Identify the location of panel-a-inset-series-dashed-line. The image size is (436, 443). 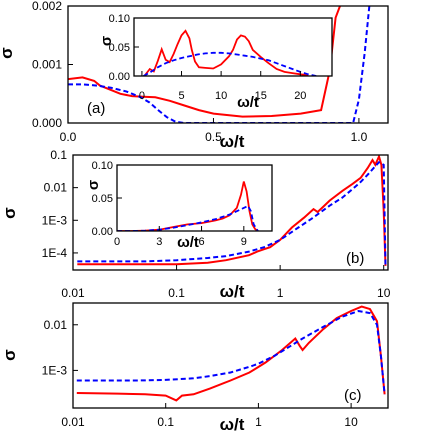
(230, 63).